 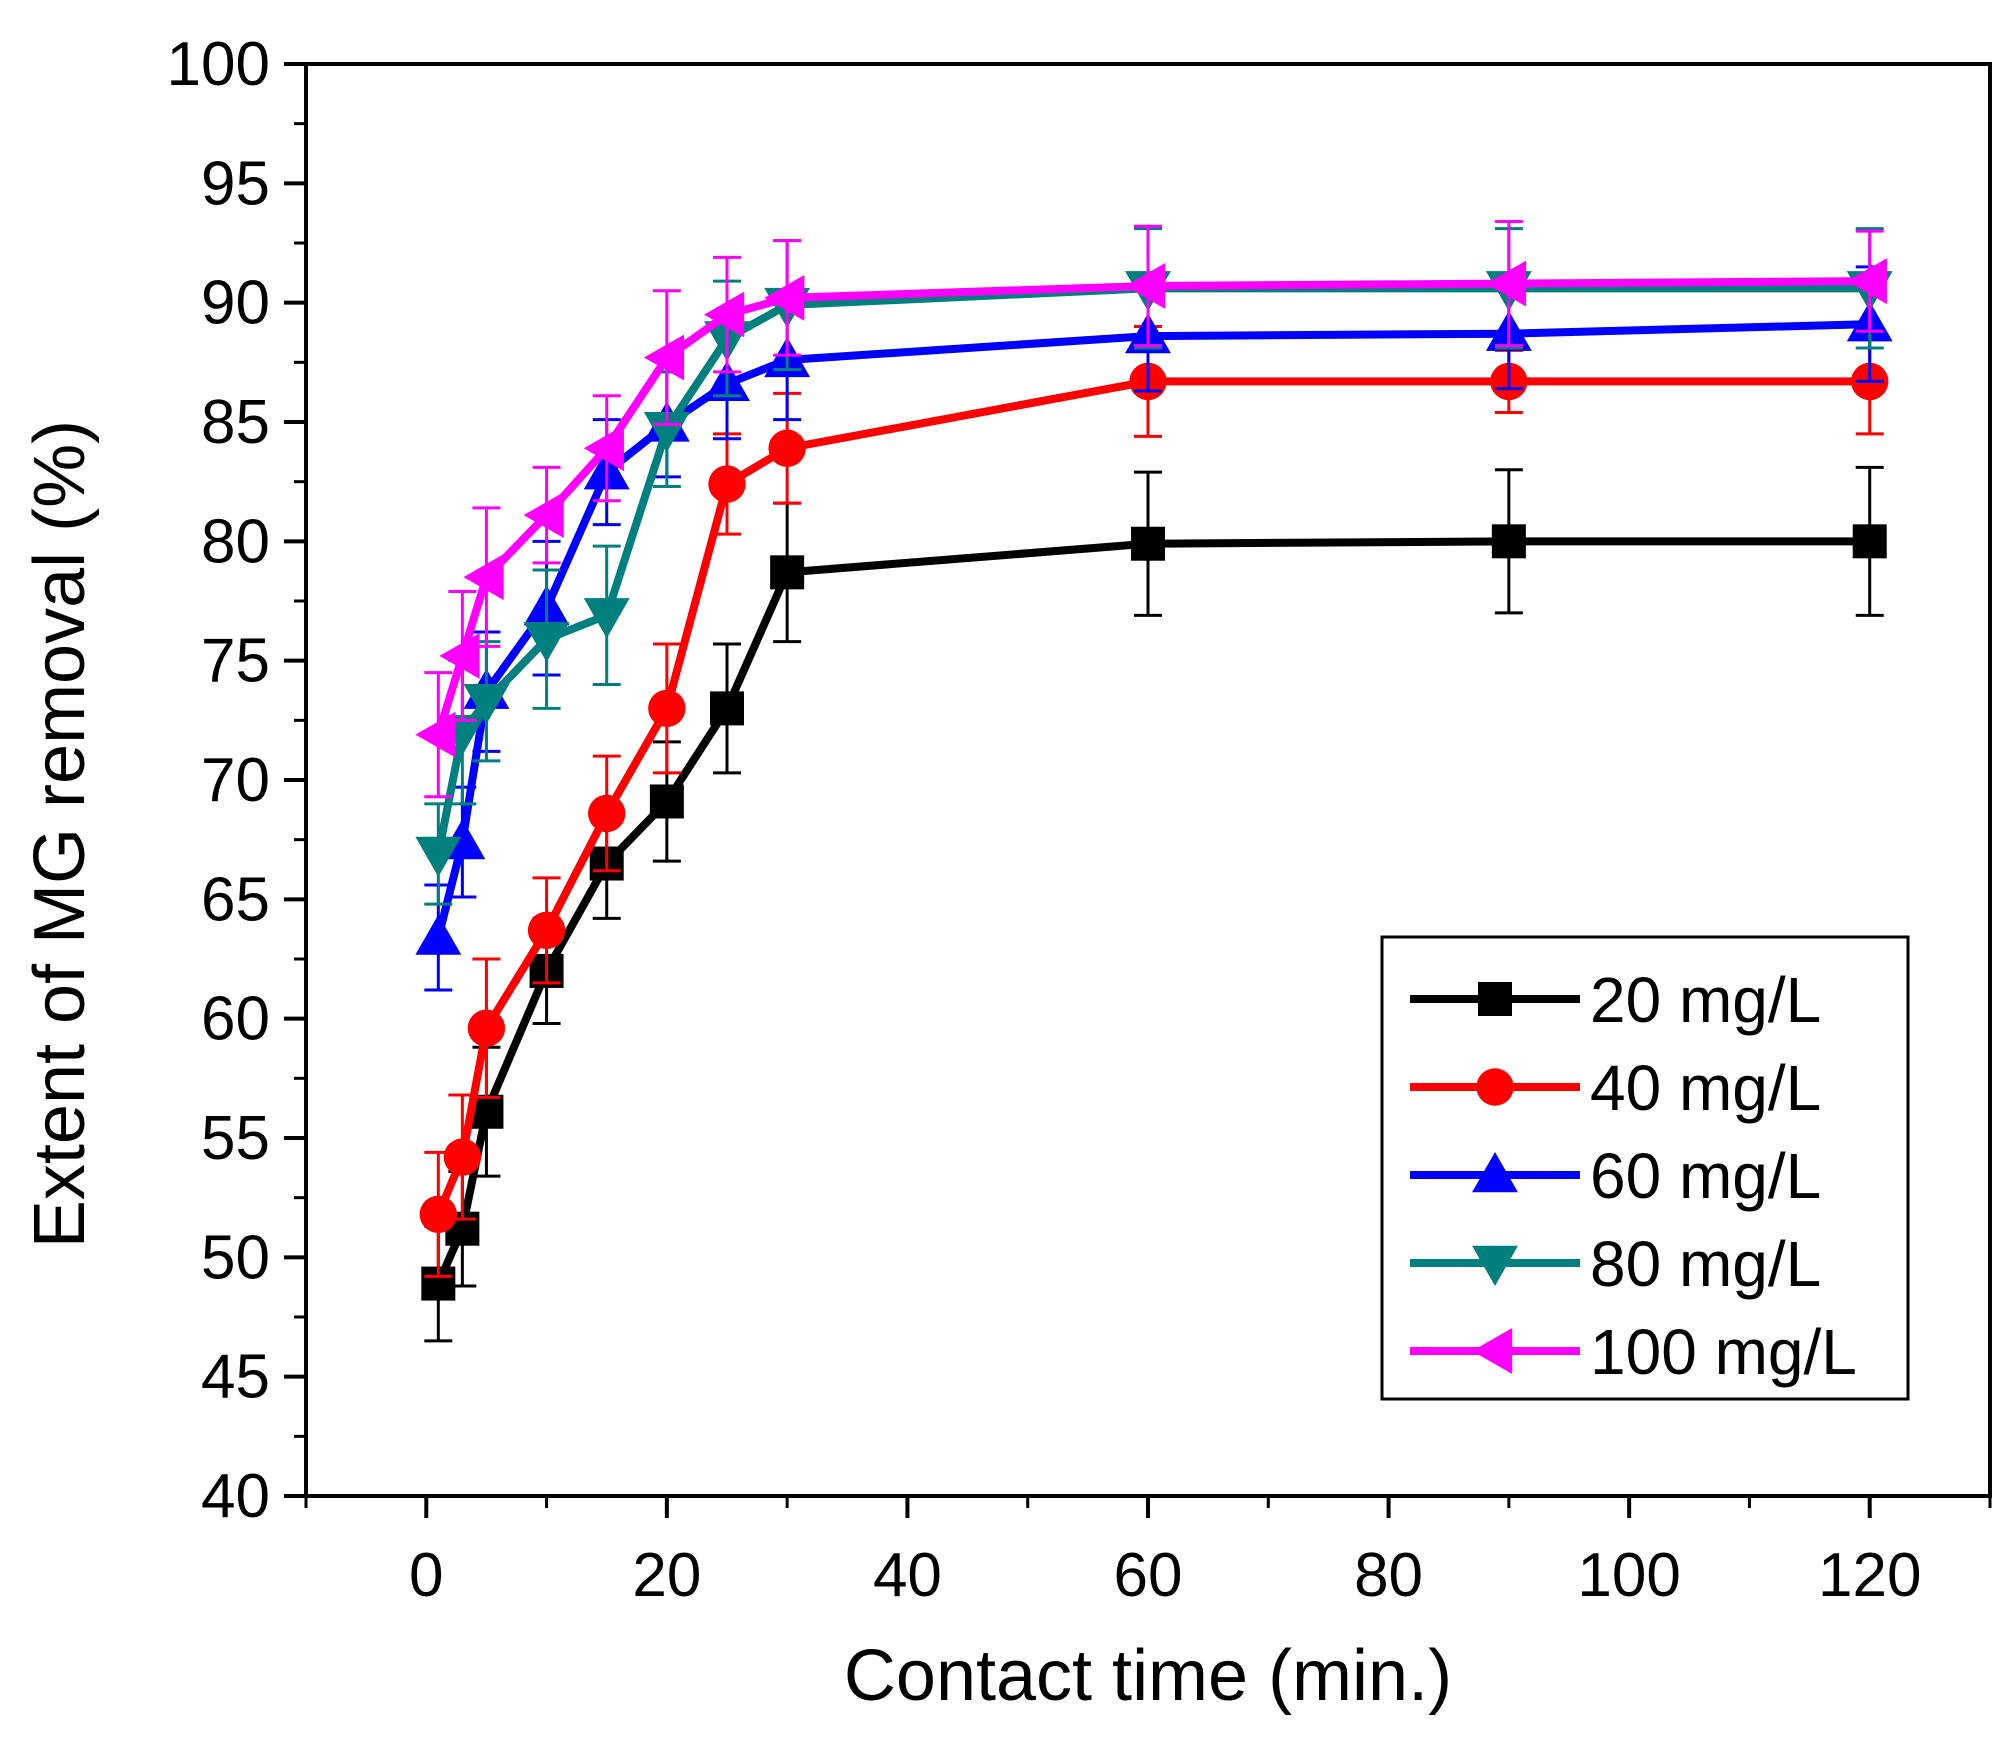 I want to click on y-tick-label: 40, so click(x=235, y=1496).